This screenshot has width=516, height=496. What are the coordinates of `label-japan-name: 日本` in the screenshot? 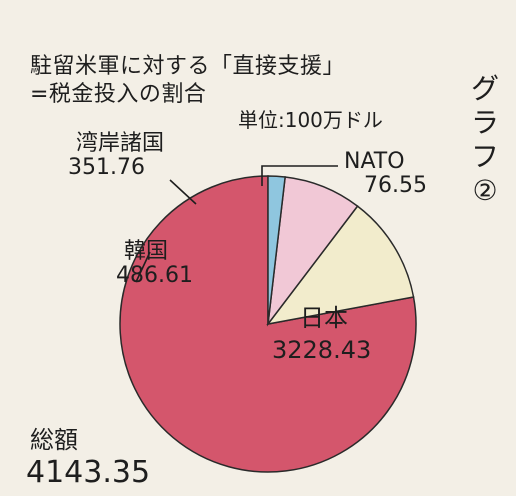 It's located at (324, 318).